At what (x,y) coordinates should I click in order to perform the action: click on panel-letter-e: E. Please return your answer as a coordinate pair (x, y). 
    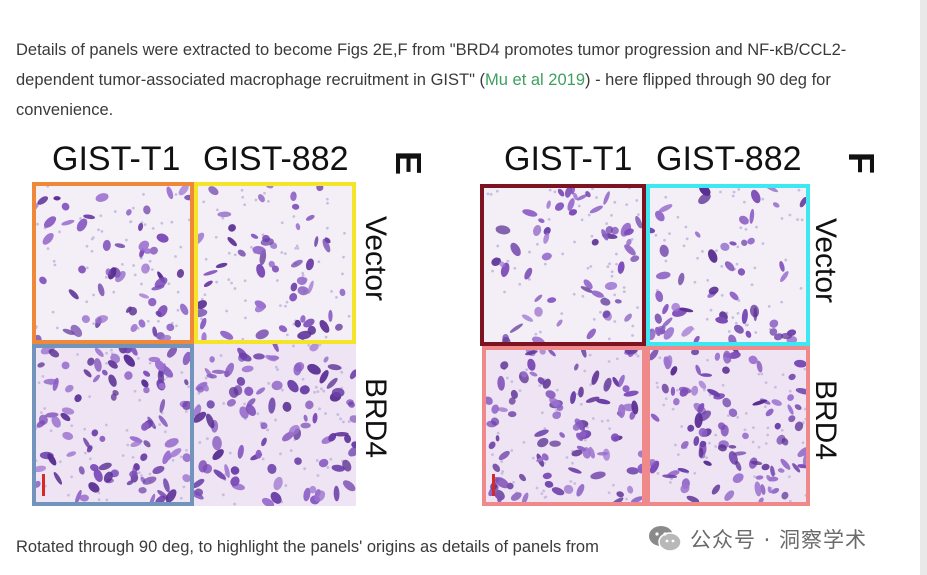
    Looking at the image, I should click on (409, 163).